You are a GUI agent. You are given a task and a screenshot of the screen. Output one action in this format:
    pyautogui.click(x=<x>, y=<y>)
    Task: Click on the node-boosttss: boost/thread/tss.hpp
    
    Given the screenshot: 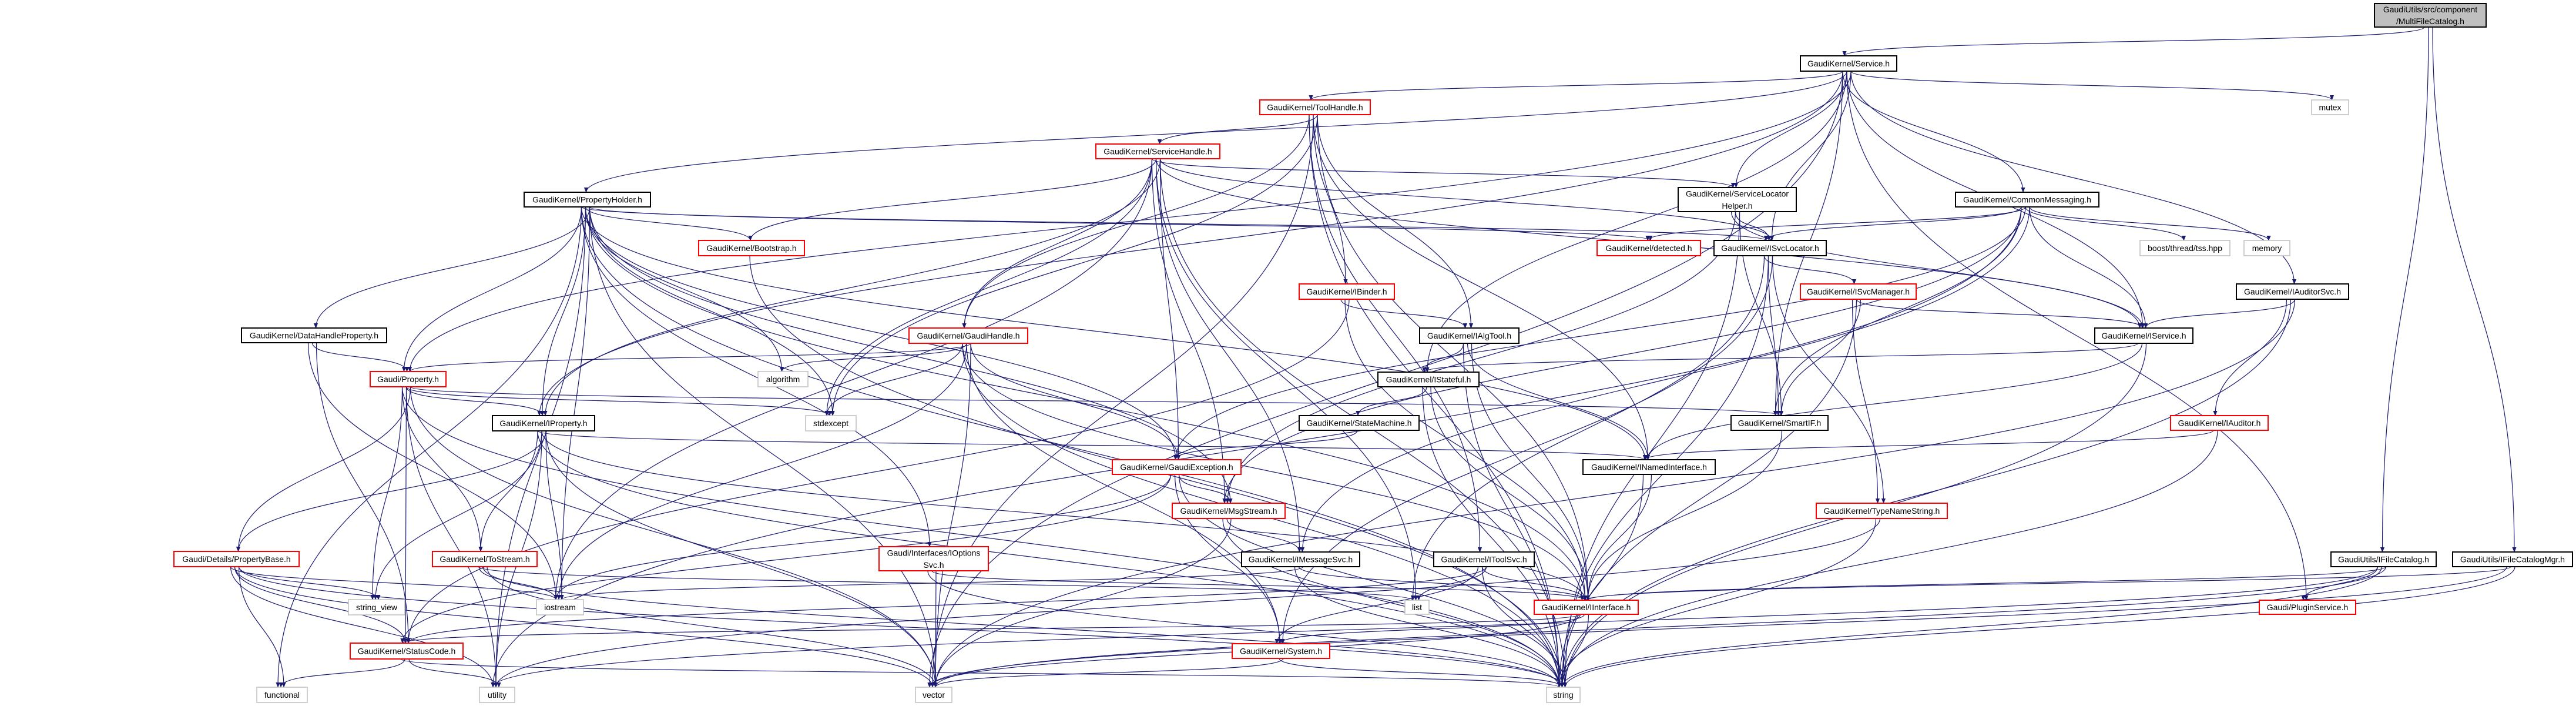 What is the action you would take?
    pyautogui.click(x=2184, y=248)
    